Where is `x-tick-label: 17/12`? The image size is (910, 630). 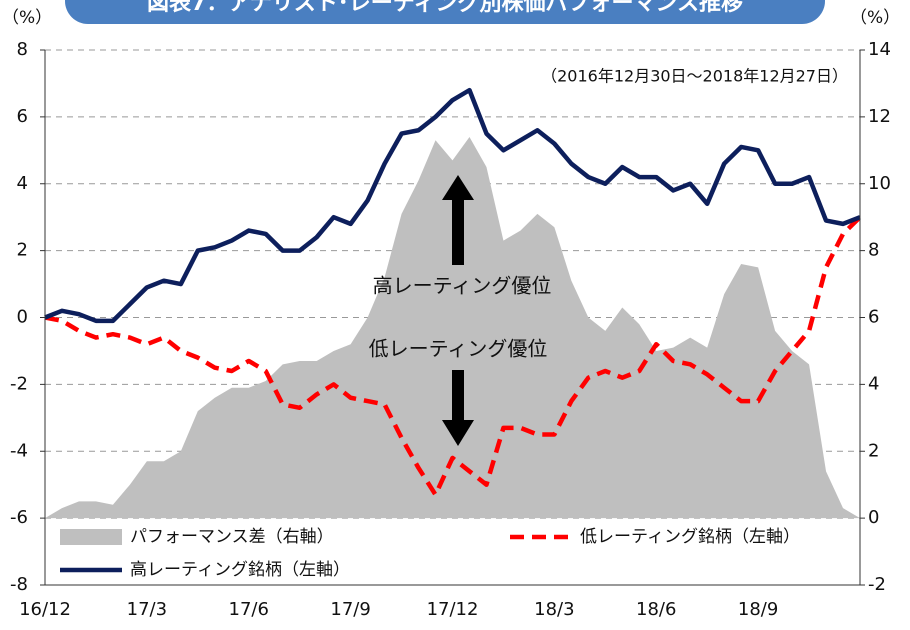 x-tick-label: 17/12 is located at coordinates (453, 609).